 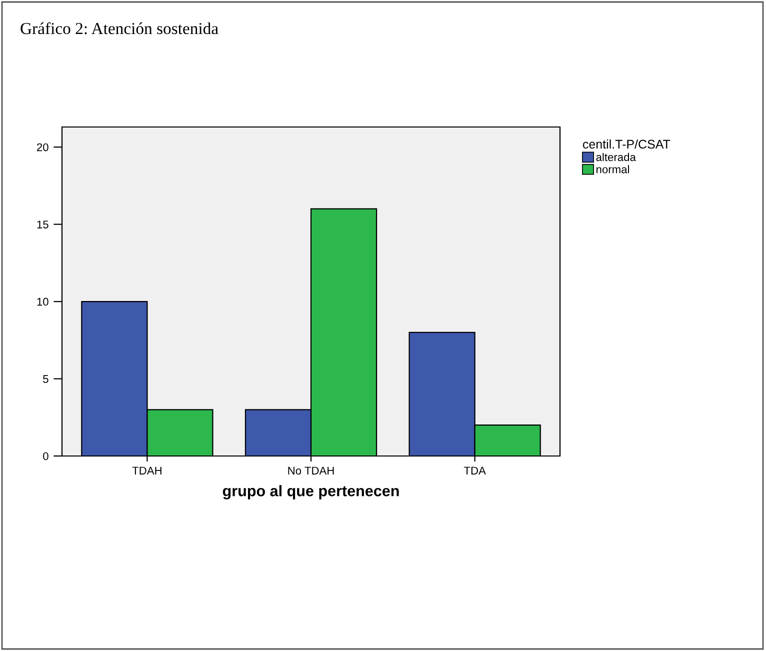 What do you see at coordinates (45, 379) in the screenshot?
I see `y-tick-label: 5` at bounding box center [45, 379].